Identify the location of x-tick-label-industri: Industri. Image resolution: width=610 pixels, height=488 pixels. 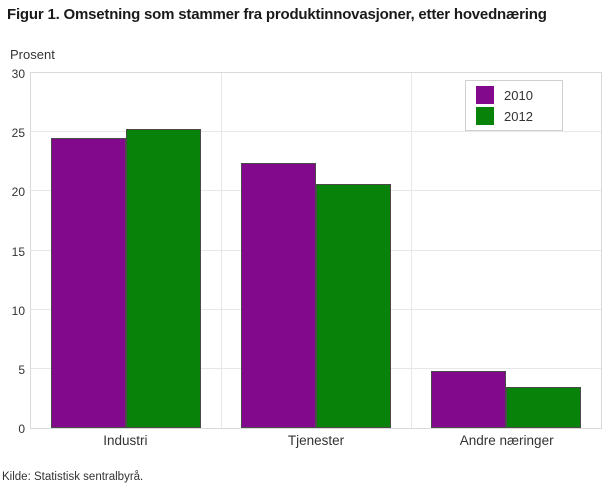
(125, 440).